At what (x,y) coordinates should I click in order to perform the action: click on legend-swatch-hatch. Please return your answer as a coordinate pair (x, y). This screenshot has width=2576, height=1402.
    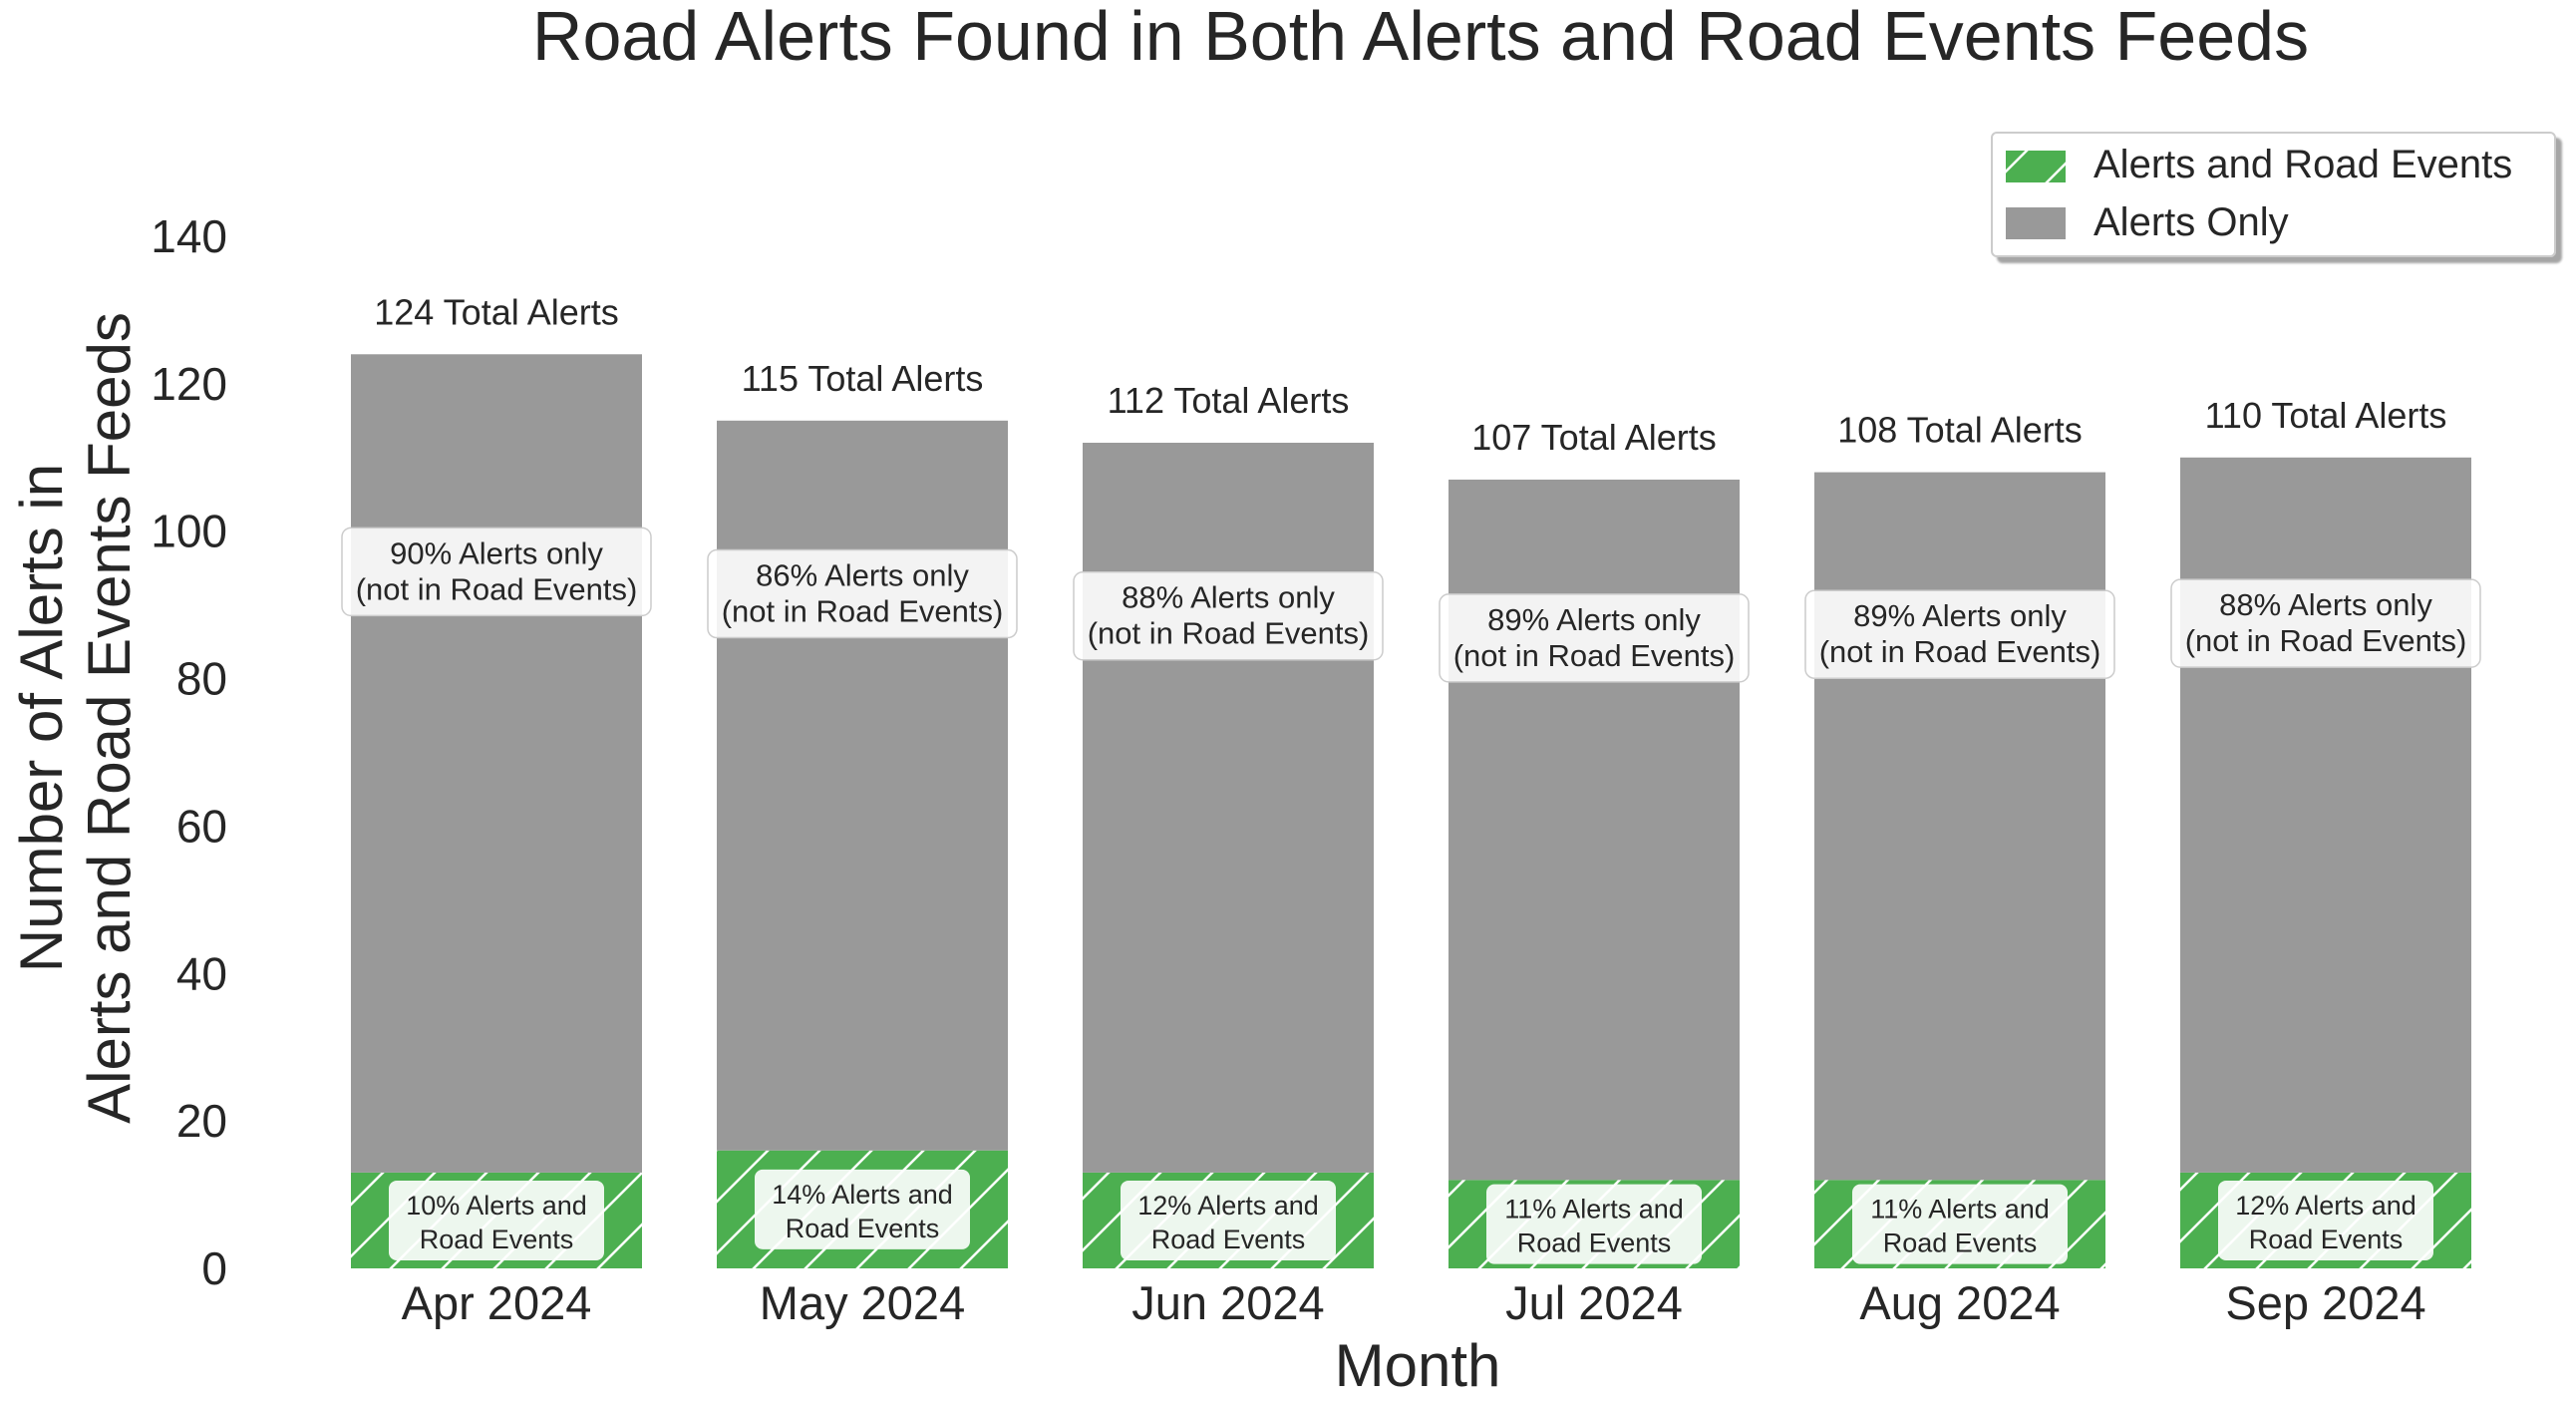
    Looking at the image, I should click on (2036, 166).